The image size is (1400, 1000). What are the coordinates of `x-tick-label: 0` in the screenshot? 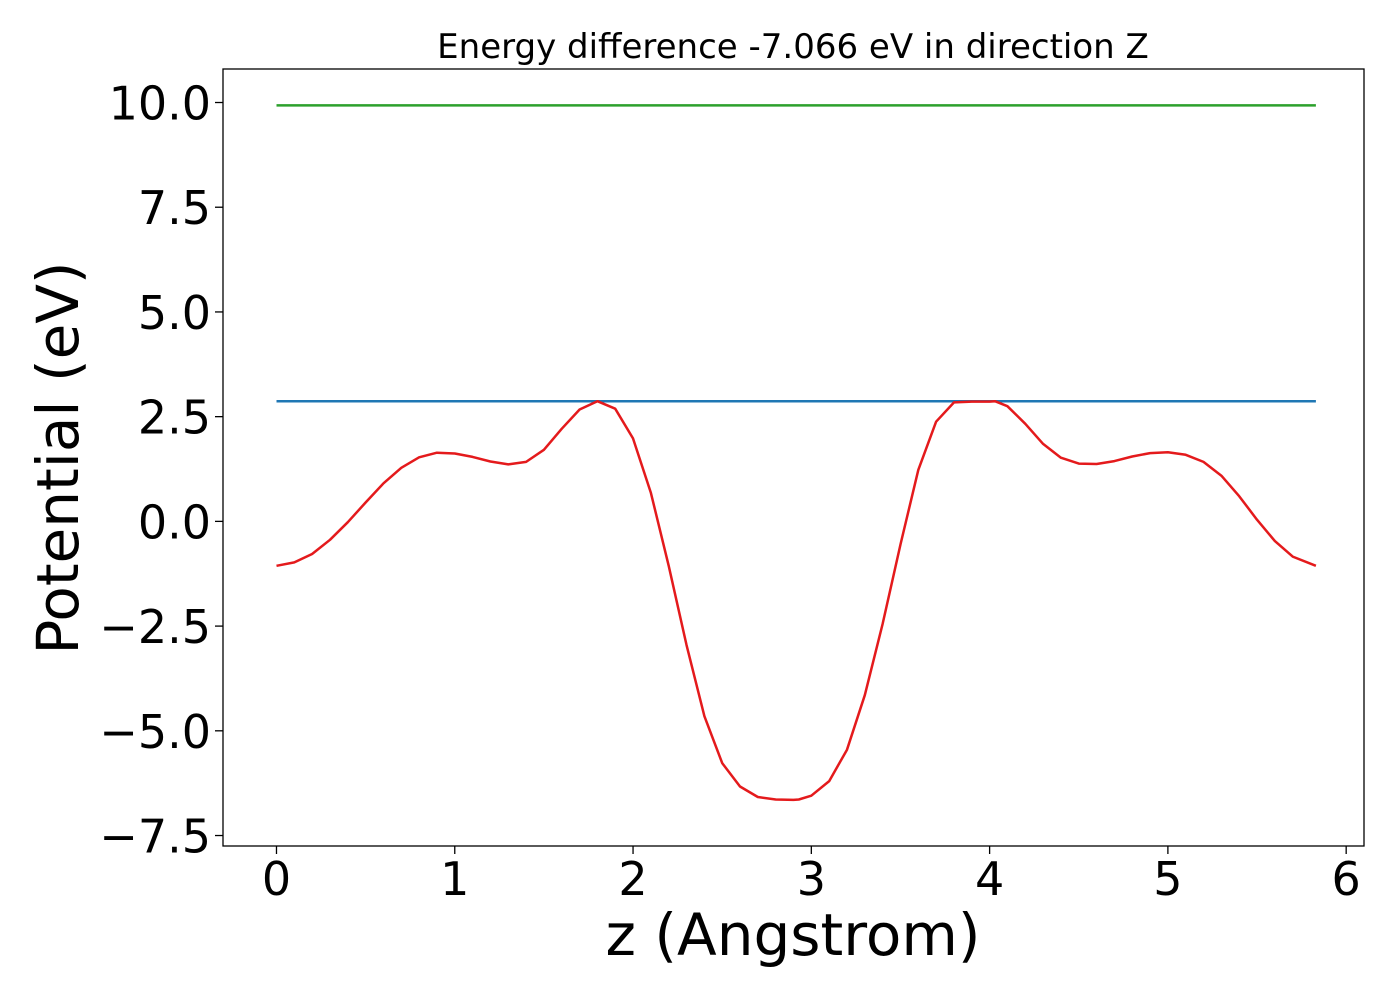 It's located at (276, 879).